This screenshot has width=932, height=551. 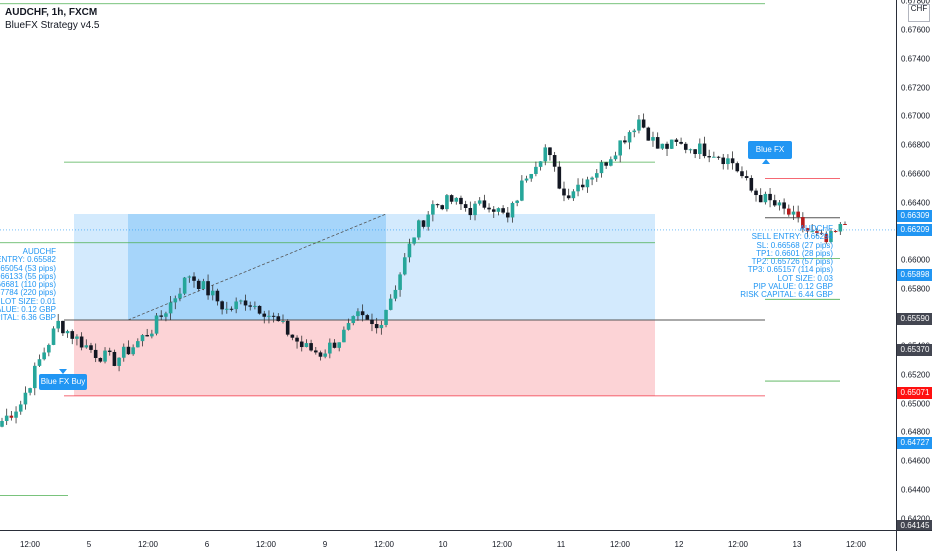 What do you see at coordinates (443, 544) in the screenshot?
I see `time-tick-label: 10` at bounding box center [443, 544].